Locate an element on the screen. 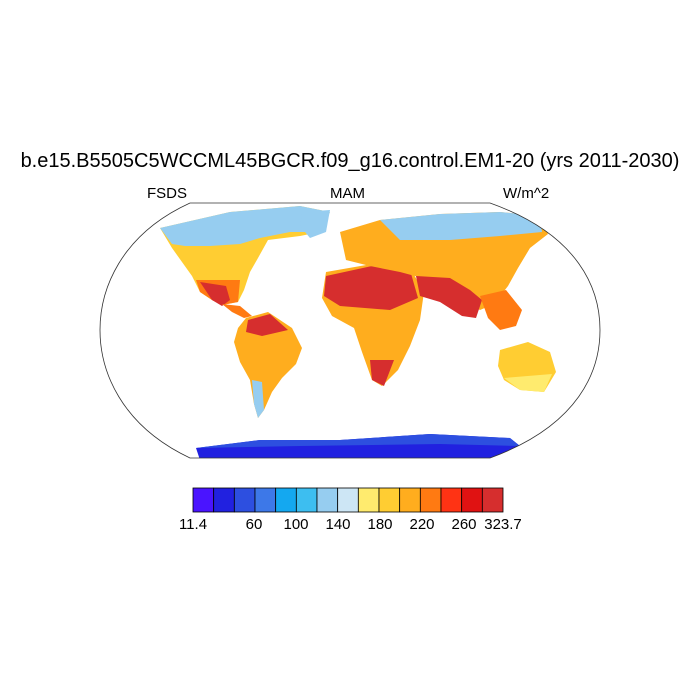 This screenshot has height=700, width=700. greenland is located at coordinates (315, 224).